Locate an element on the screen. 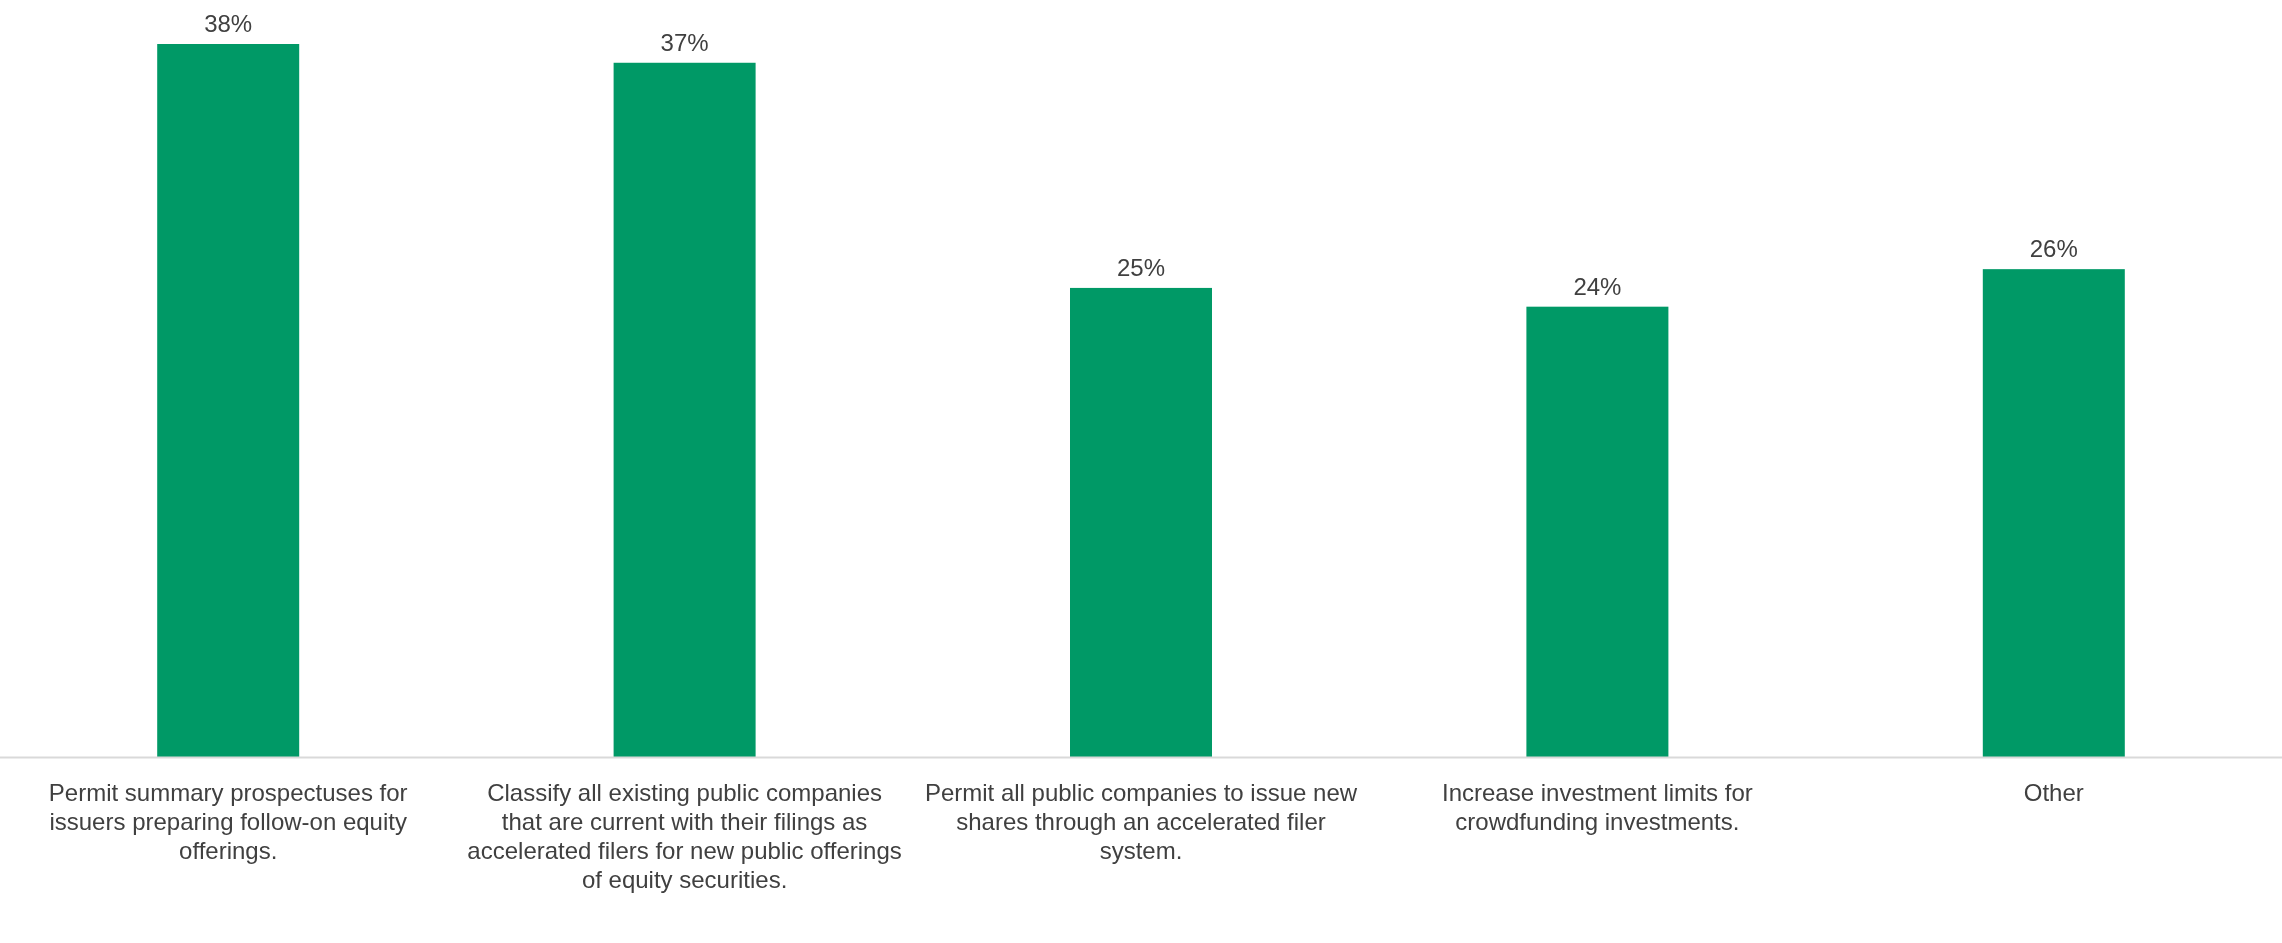 Image resolution: width=2282 pixels, height=943 pixels. x-tick-label: Permit summary prospectuses for issuers preparing follow-on equity offerings. is located at coordinates (228, 821).